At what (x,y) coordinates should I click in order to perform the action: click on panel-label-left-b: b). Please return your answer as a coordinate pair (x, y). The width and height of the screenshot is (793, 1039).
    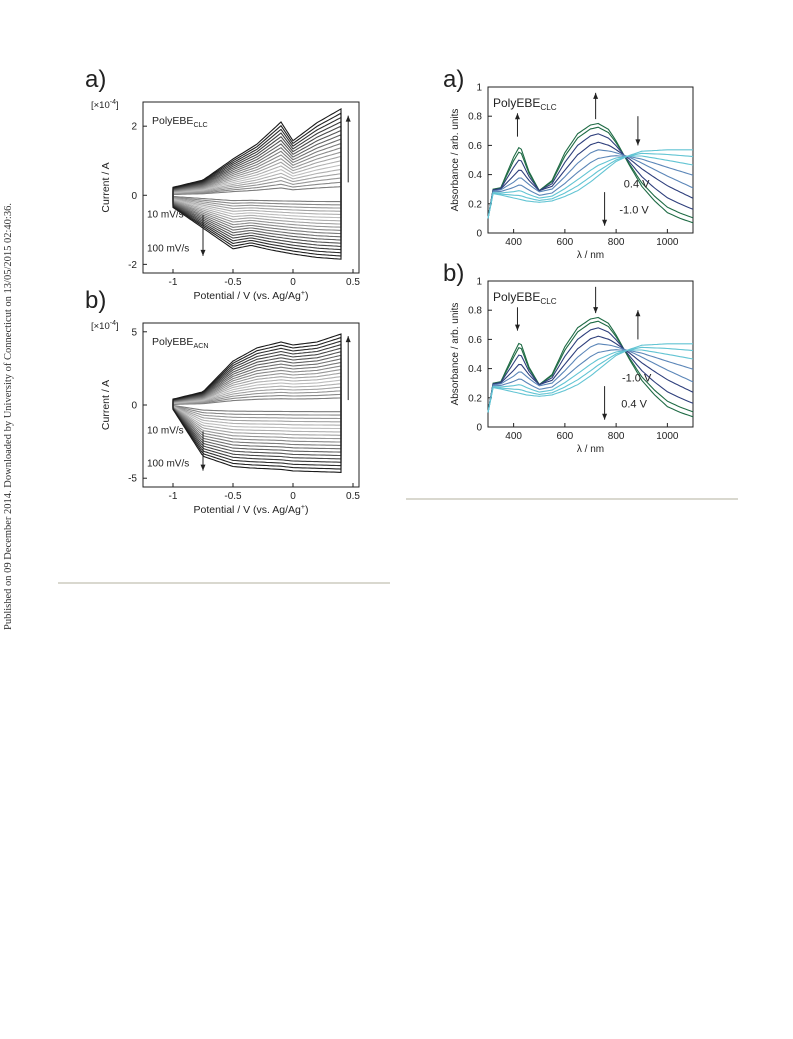
    Looking at the image, I should click on (96, 300).